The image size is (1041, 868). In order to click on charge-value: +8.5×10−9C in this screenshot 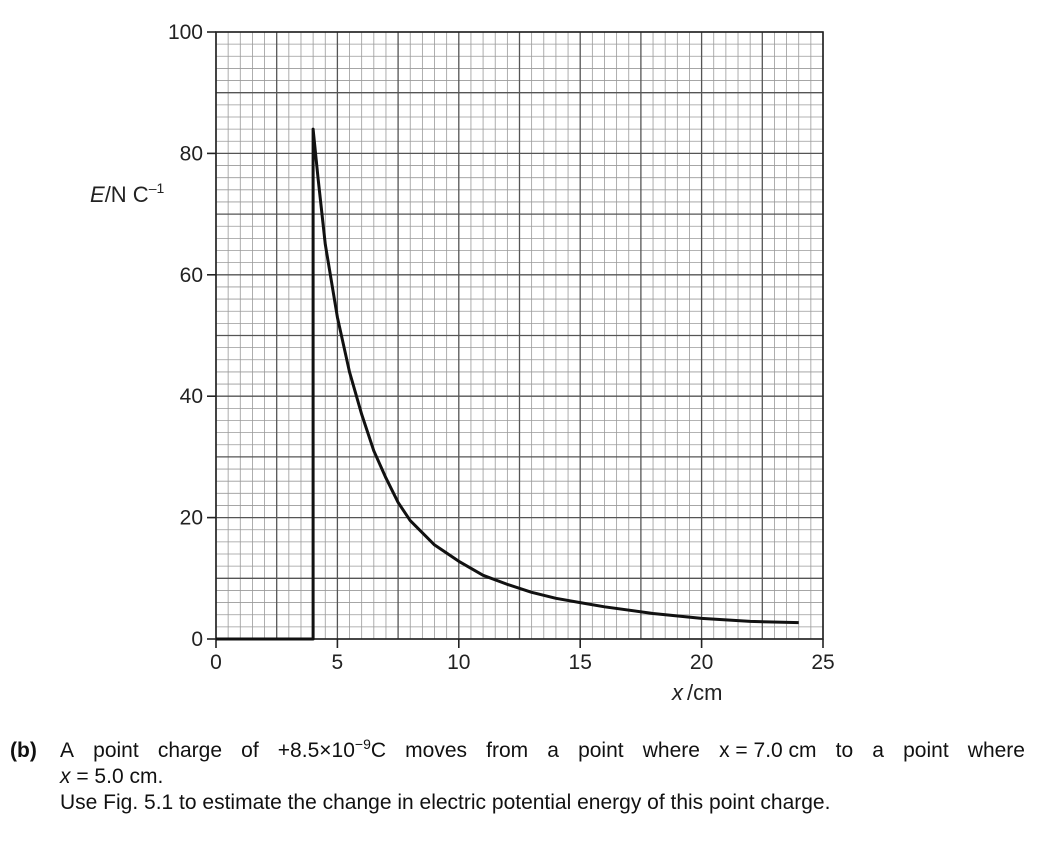, I will do `click(332, 750)`.